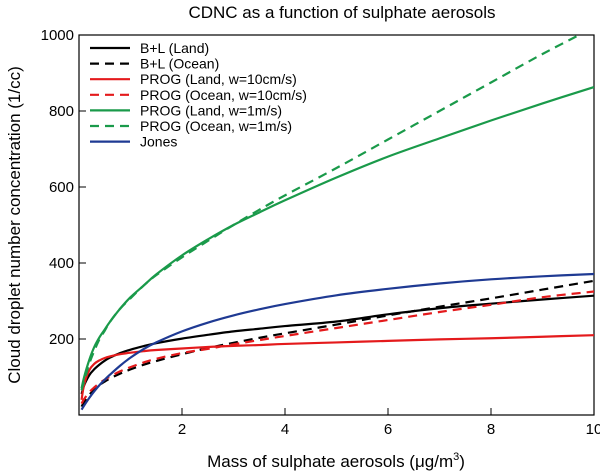 Image resolution: width=600 pixels, height=473 pixels. What do you see at coordinates (61, 263) in the screenshot?
I see `y-tick-label: 400` at bounding box center [61, 263].